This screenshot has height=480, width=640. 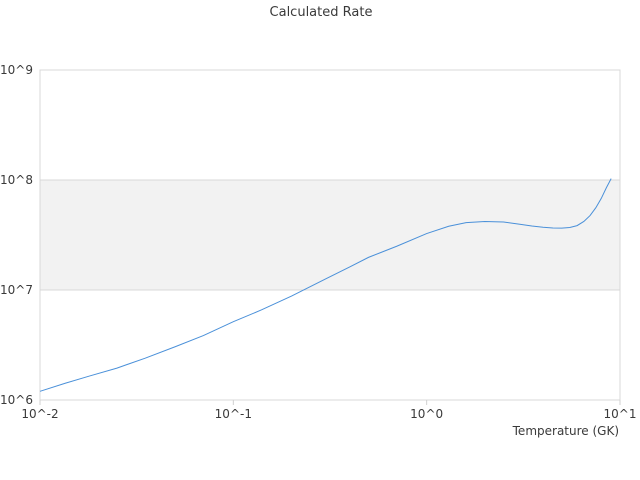 What do you see at coordinates (16, 70) in the screenshot?
I see `y-tick-label: 10^9` at bounding box center [16, 70].